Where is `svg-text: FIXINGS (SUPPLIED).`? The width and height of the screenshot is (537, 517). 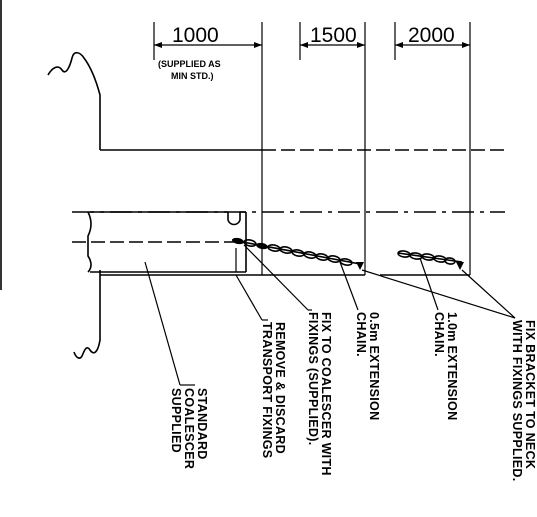 svg-text: FIXINGS (SUPPLIED). is located at coordinates (313, 379).